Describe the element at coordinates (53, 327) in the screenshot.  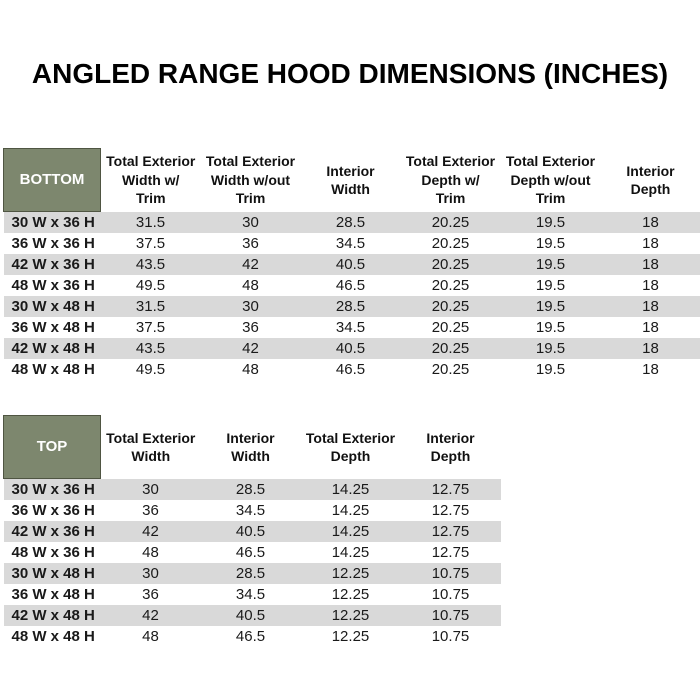
I see `row-size-label: 36 W x 48 H` at that location.